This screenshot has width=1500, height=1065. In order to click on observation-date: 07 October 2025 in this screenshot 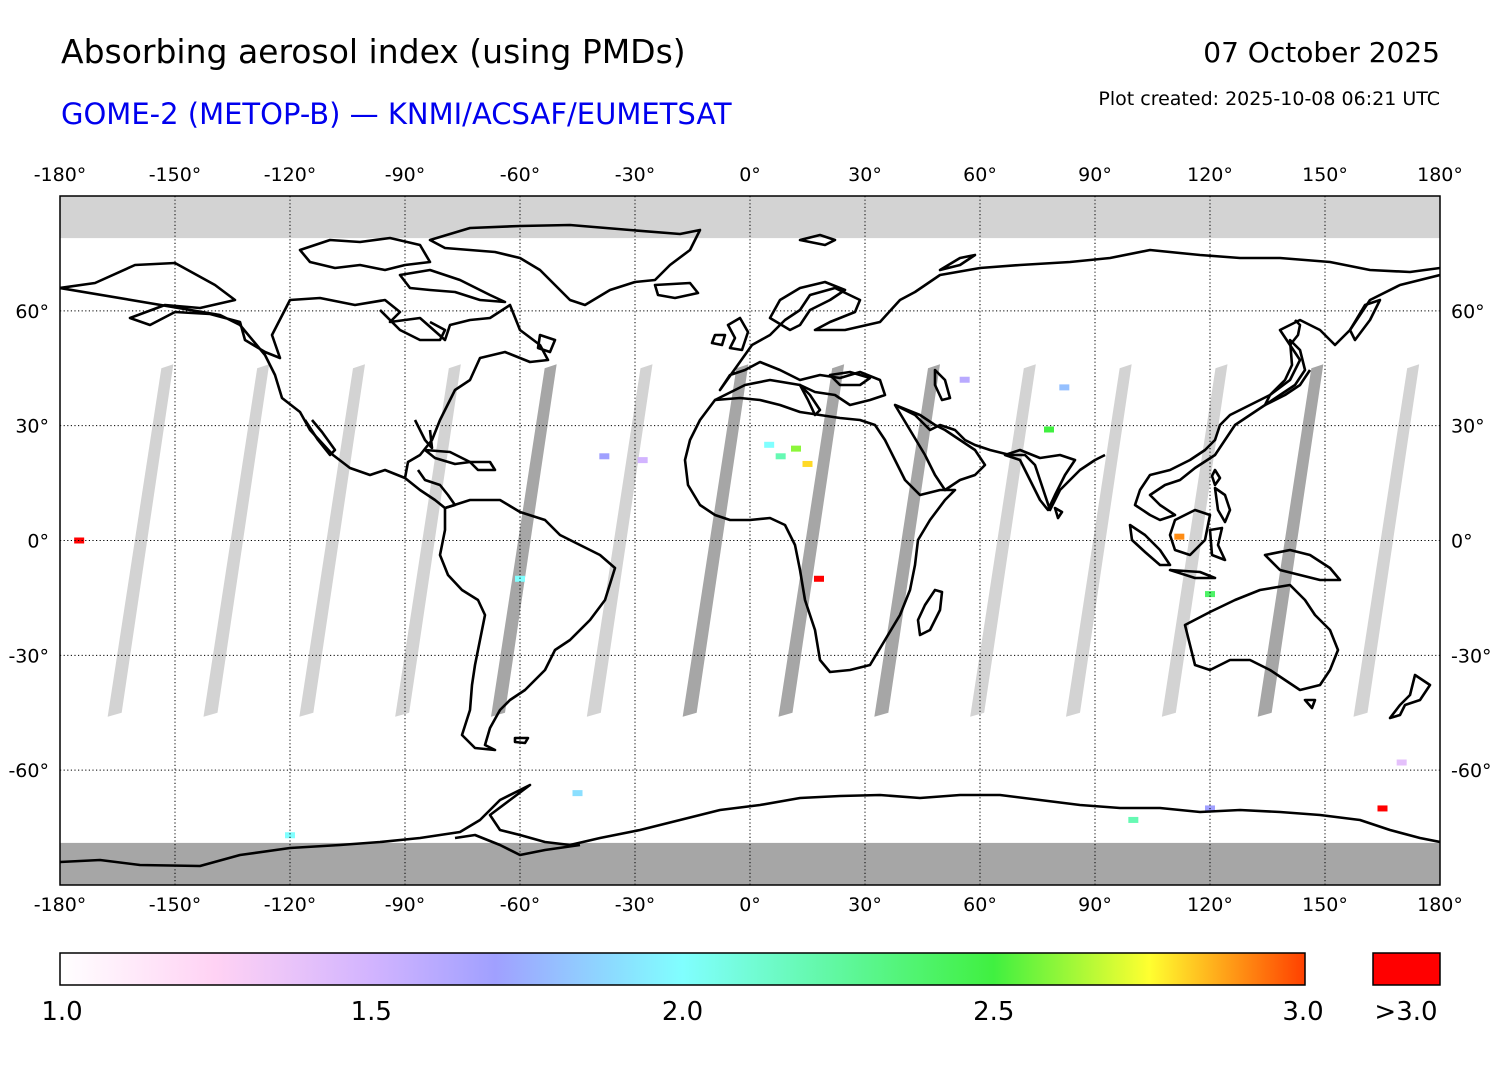, I will do `click(1321, 52)`.